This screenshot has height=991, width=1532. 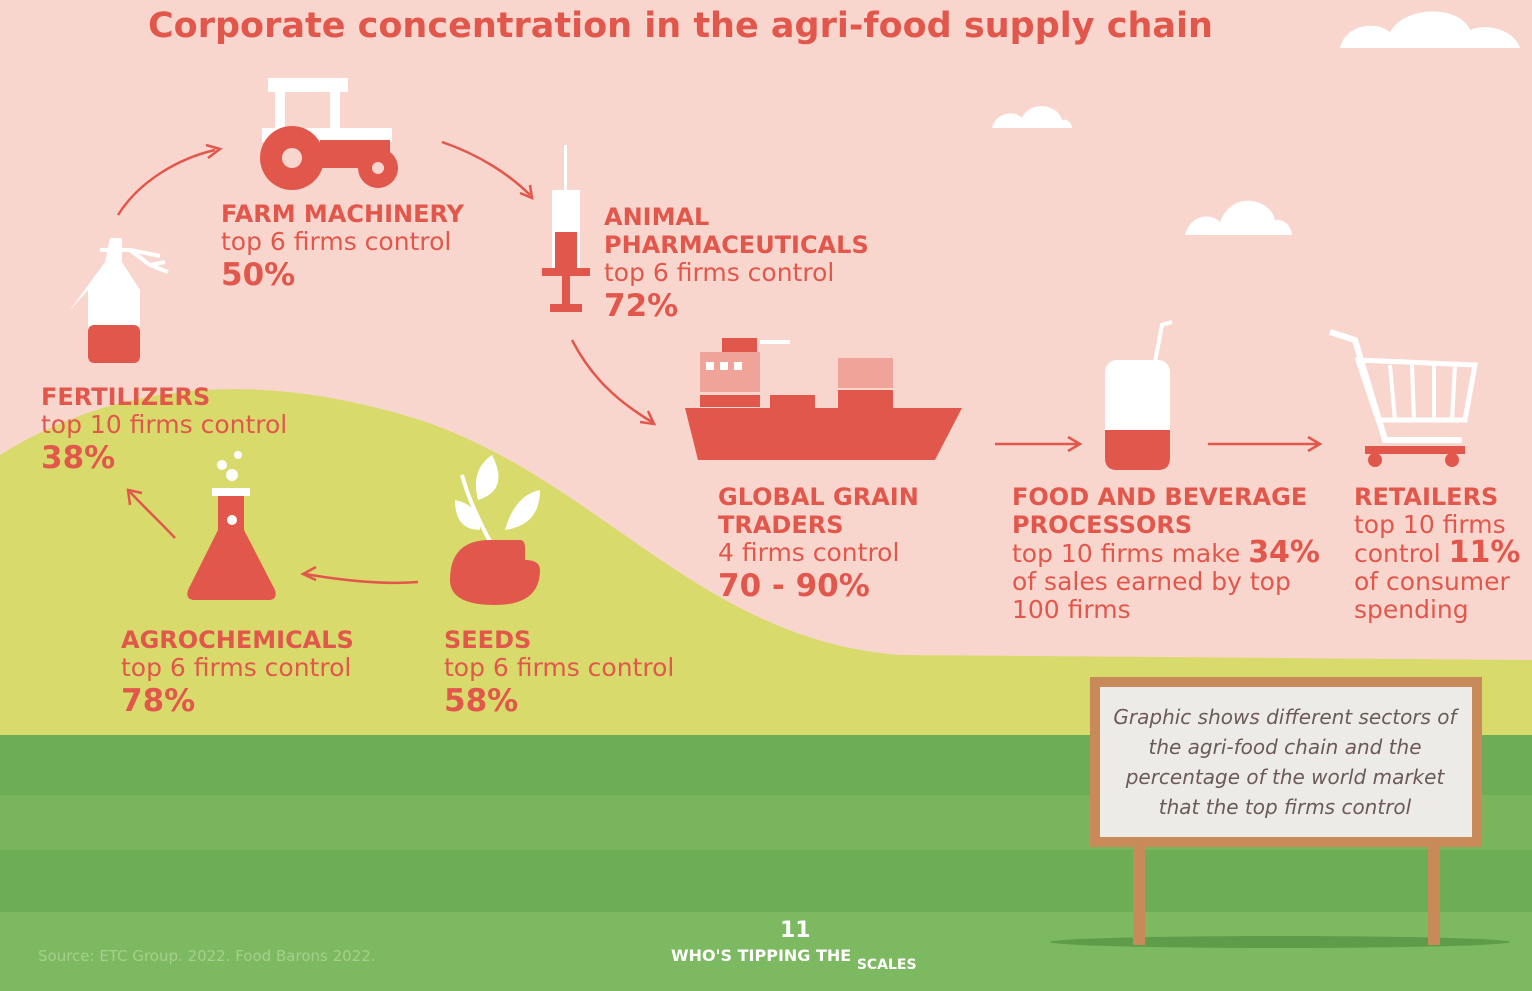 I want to click on sector: AGROCHEMICALS top 6 firms control 78%, so click(x=271, y=673).